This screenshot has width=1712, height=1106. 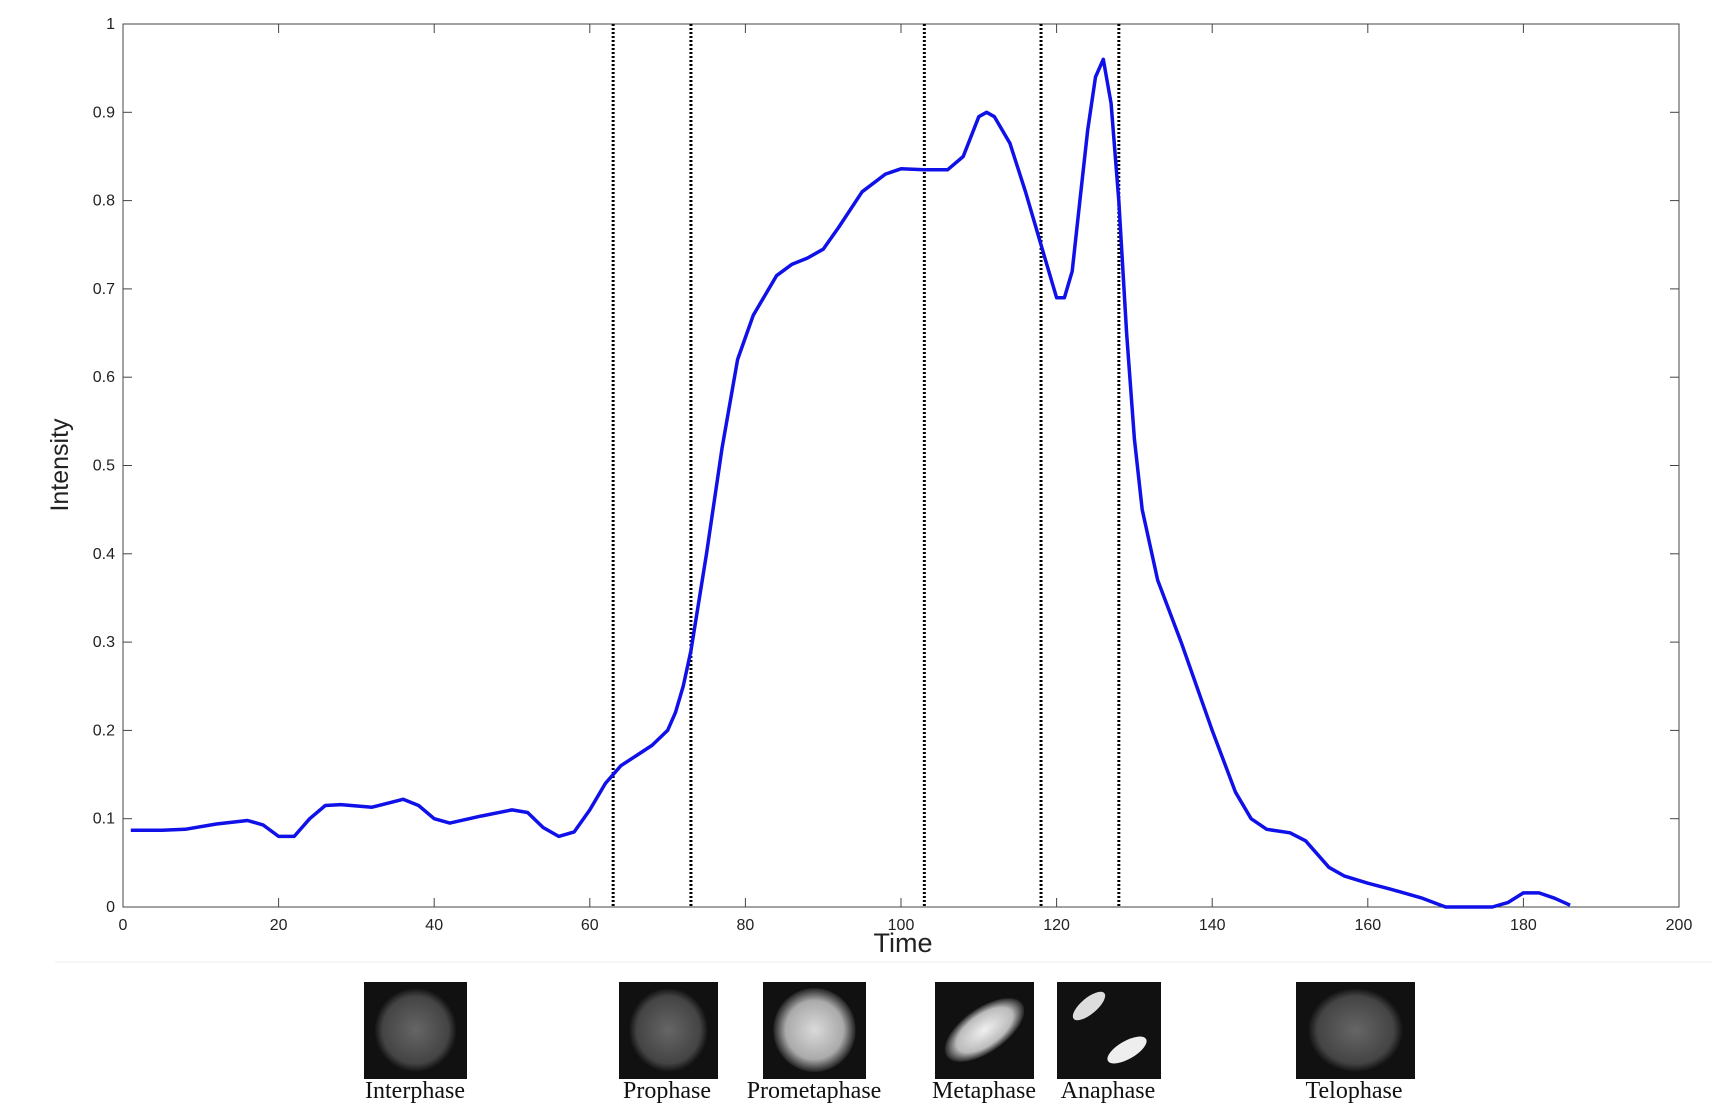 I want to click on y-tick-label: 0.1, so click(x=104, y=819).